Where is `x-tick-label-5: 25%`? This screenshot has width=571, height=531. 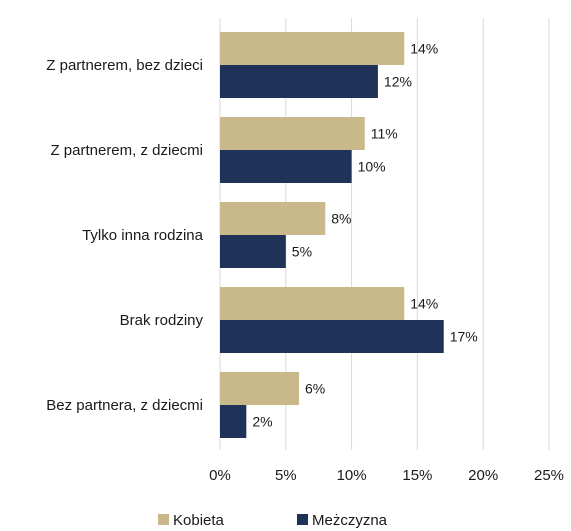 x-tick-label-5: 25% is located at coordinates (549, 475).